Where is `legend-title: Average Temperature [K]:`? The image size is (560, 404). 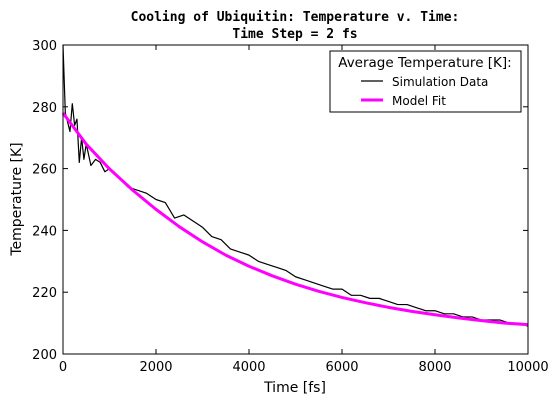
legend-title: Average Temperature [K]: is located at coordinates (424, 63).